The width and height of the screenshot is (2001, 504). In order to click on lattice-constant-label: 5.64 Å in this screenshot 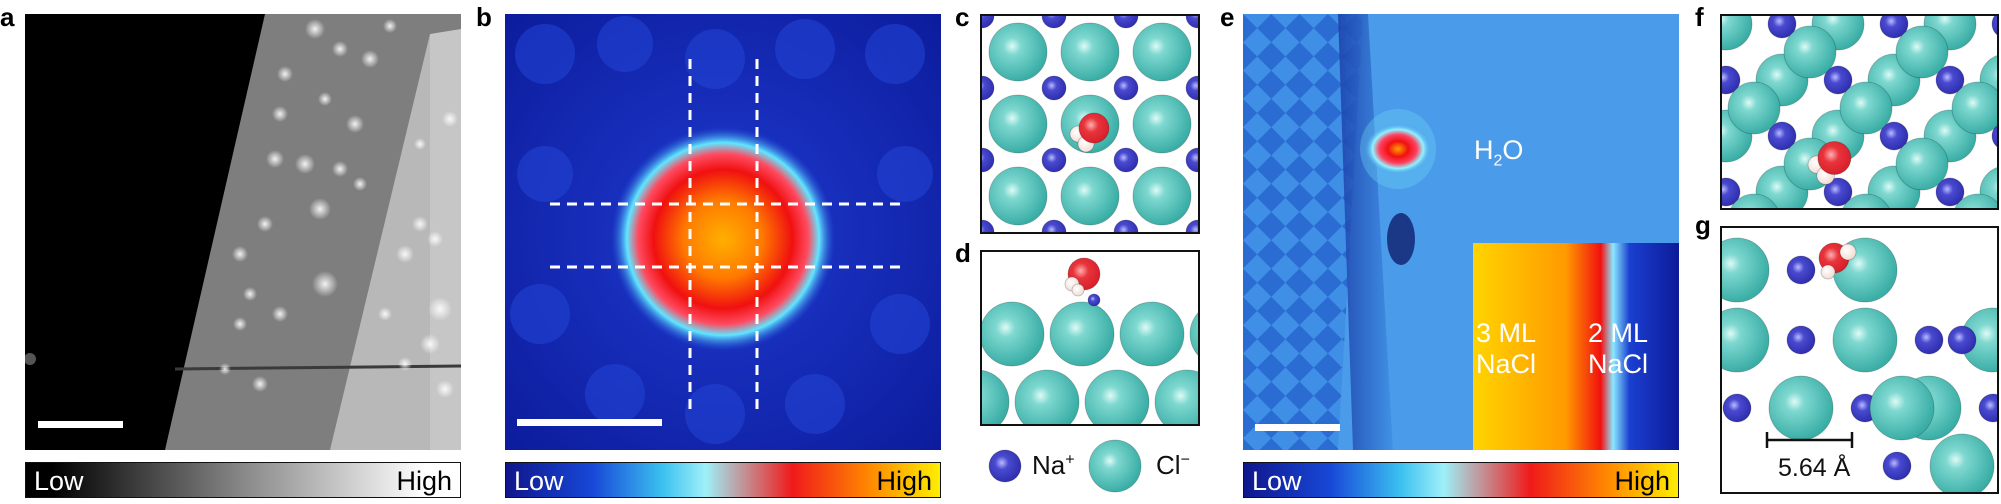, I will do `click(1814, 468)`.